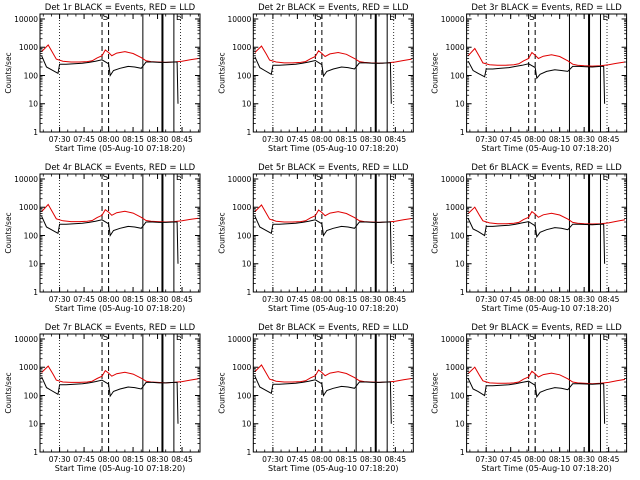 The height and width of the screenshot is (480, 640). I want to click on x-tick-label: 08:00, so click(322, 139).